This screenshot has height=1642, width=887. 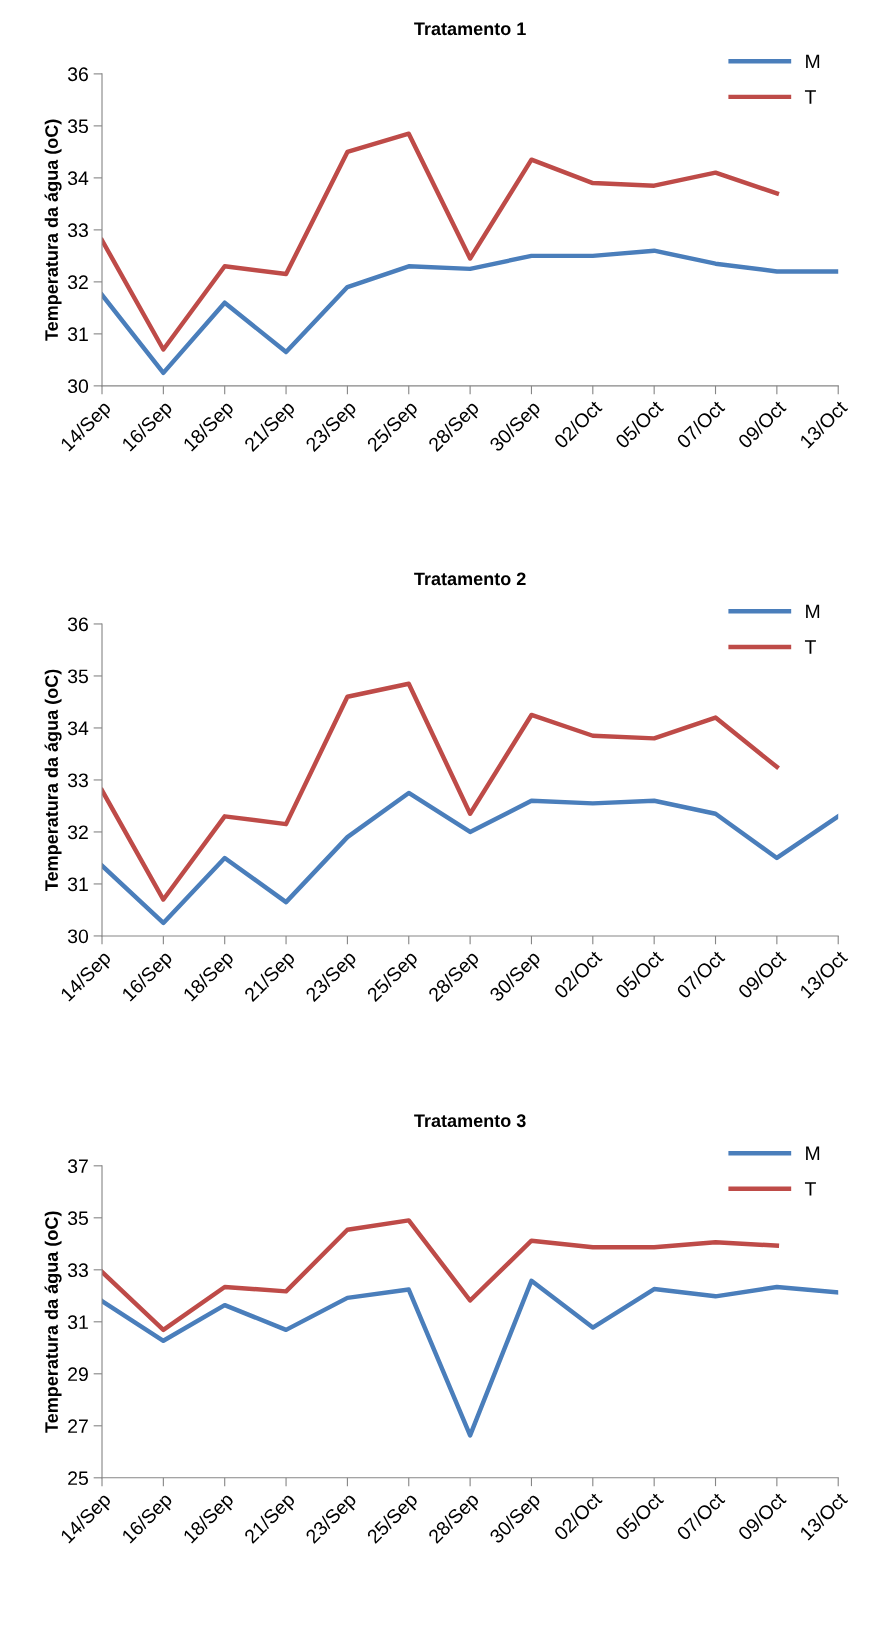 I want to click on y-tick-label: 29, so click(x=78, y=1374).